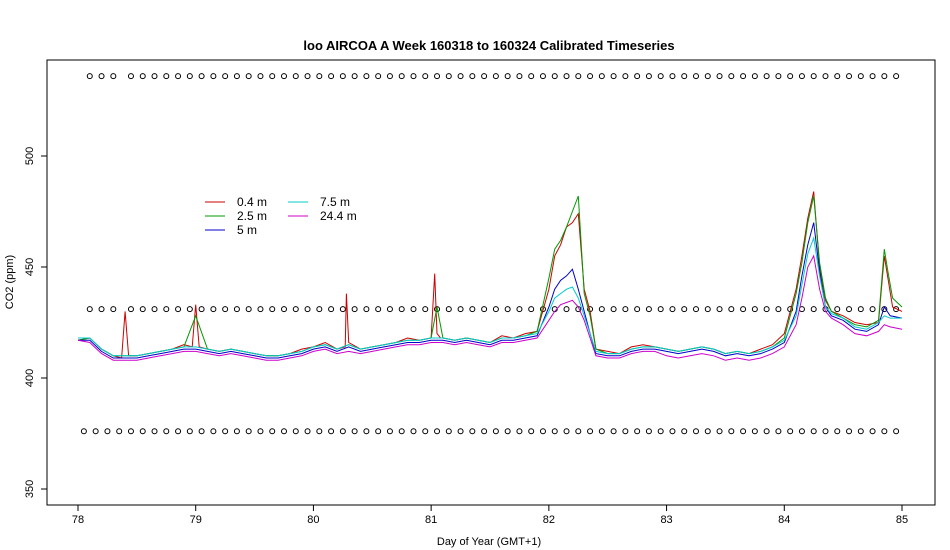 This screenshot has height=550, width=950. Describe the element at coordinates (902, 520) in the screenshot. I see `x-tick-label: 85` at that location.